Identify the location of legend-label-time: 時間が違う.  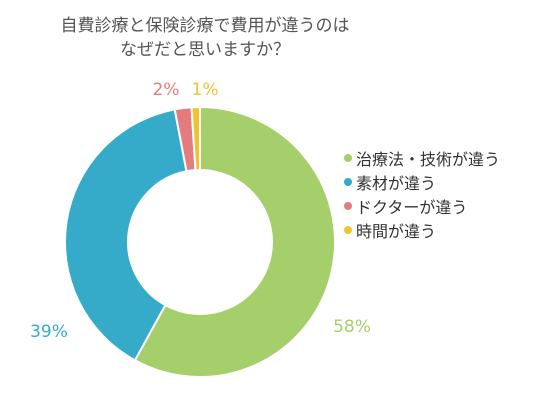
(396, 231).